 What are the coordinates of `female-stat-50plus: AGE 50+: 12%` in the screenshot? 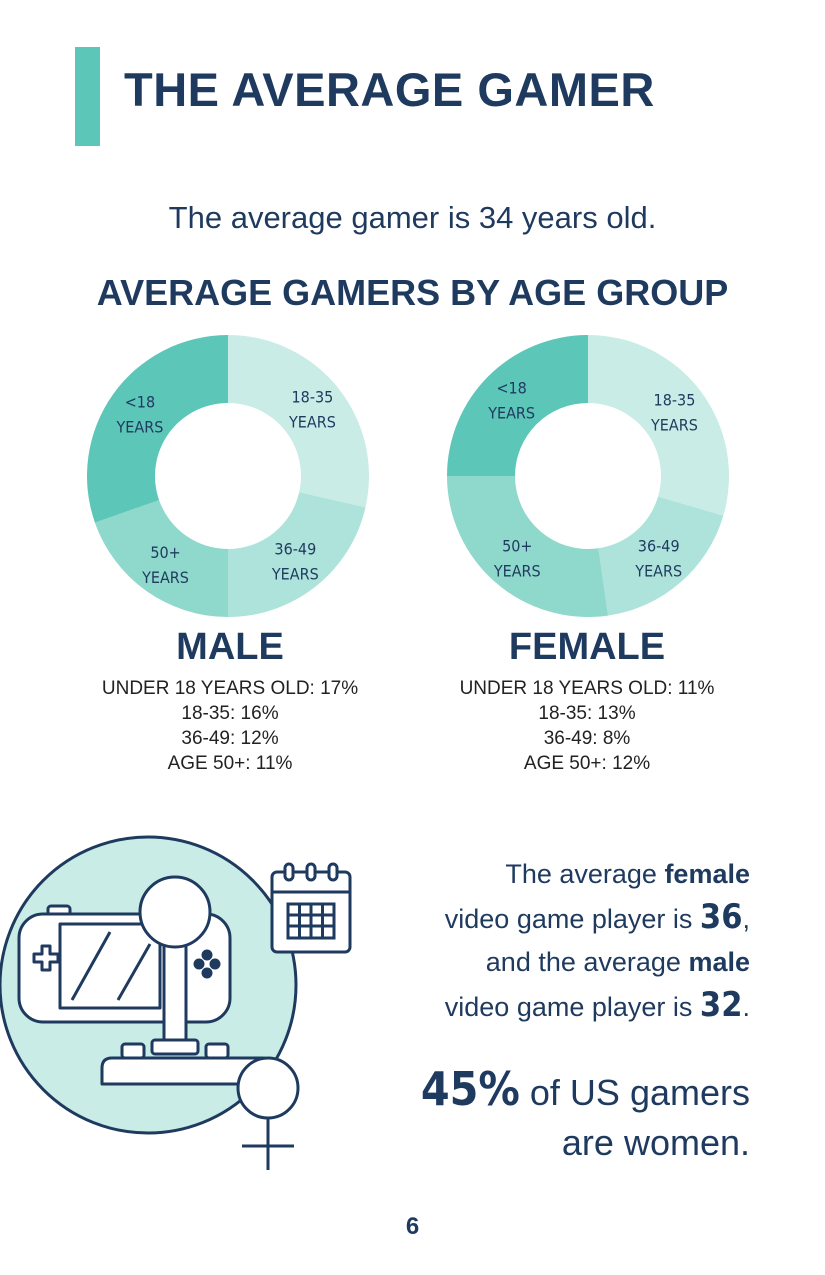 It's located at (587, 763).